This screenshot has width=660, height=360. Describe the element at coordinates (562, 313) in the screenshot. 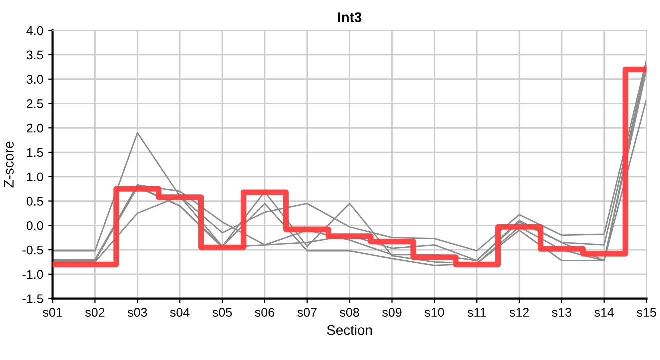

I see `x-tick-label: s13` at that location.